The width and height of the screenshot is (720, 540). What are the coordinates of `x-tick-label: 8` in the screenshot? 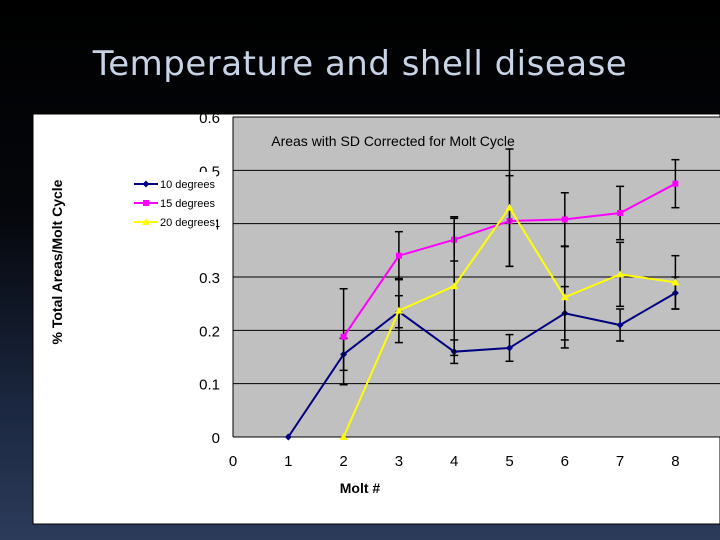 It's located at (675, 461).